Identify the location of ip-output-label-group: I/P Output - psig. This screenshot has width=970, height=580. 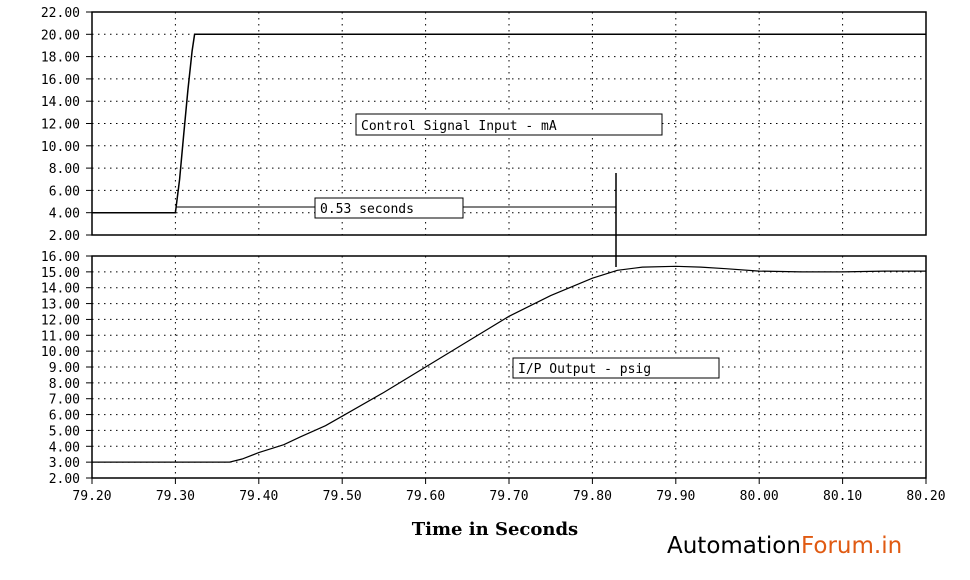
(616, 368).